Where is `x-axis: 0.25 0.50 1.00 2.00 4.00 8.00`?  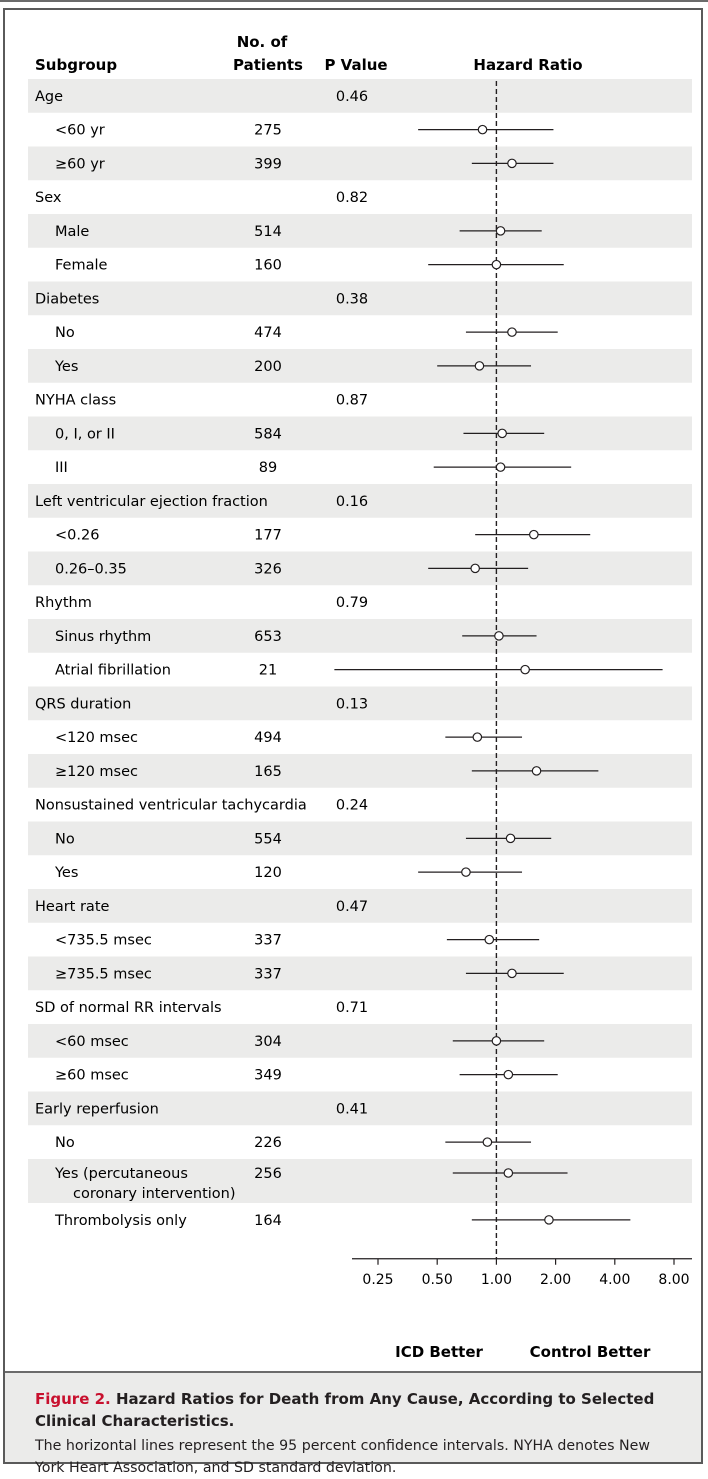 x-axis: 0.25 0.50 1.00 2.00 4.00 8.00 is located at coordinates (522, 1273).